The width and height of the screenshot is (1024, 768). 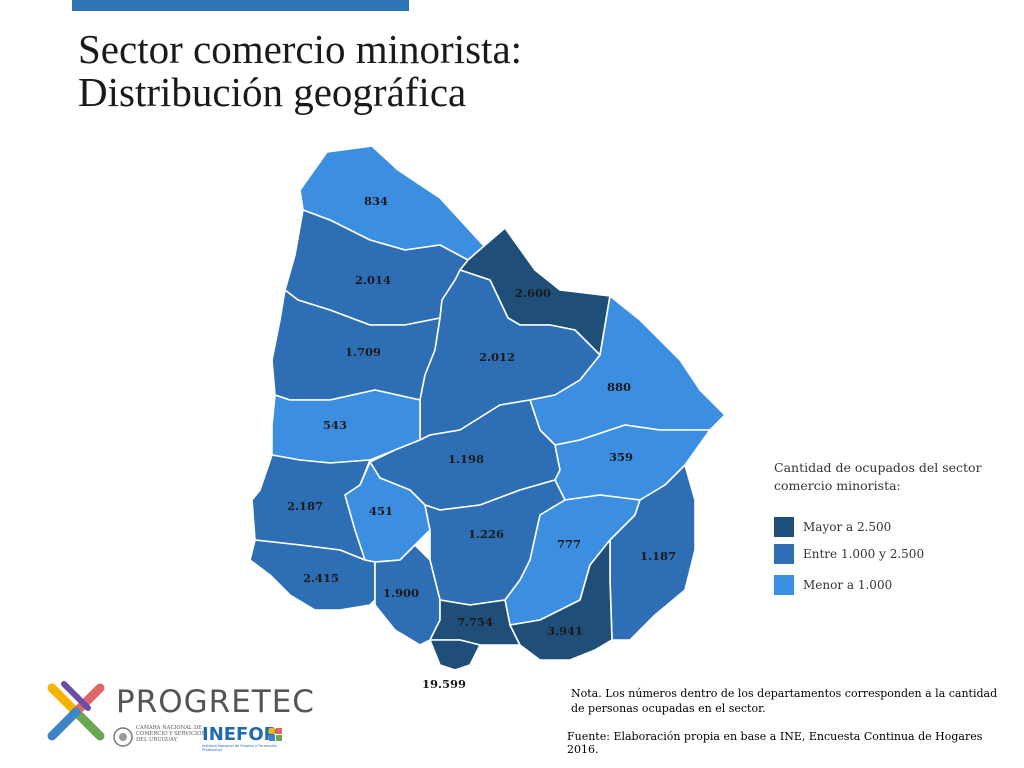 I want to click on inefop-mark-icon, so click(x=275, y=734).